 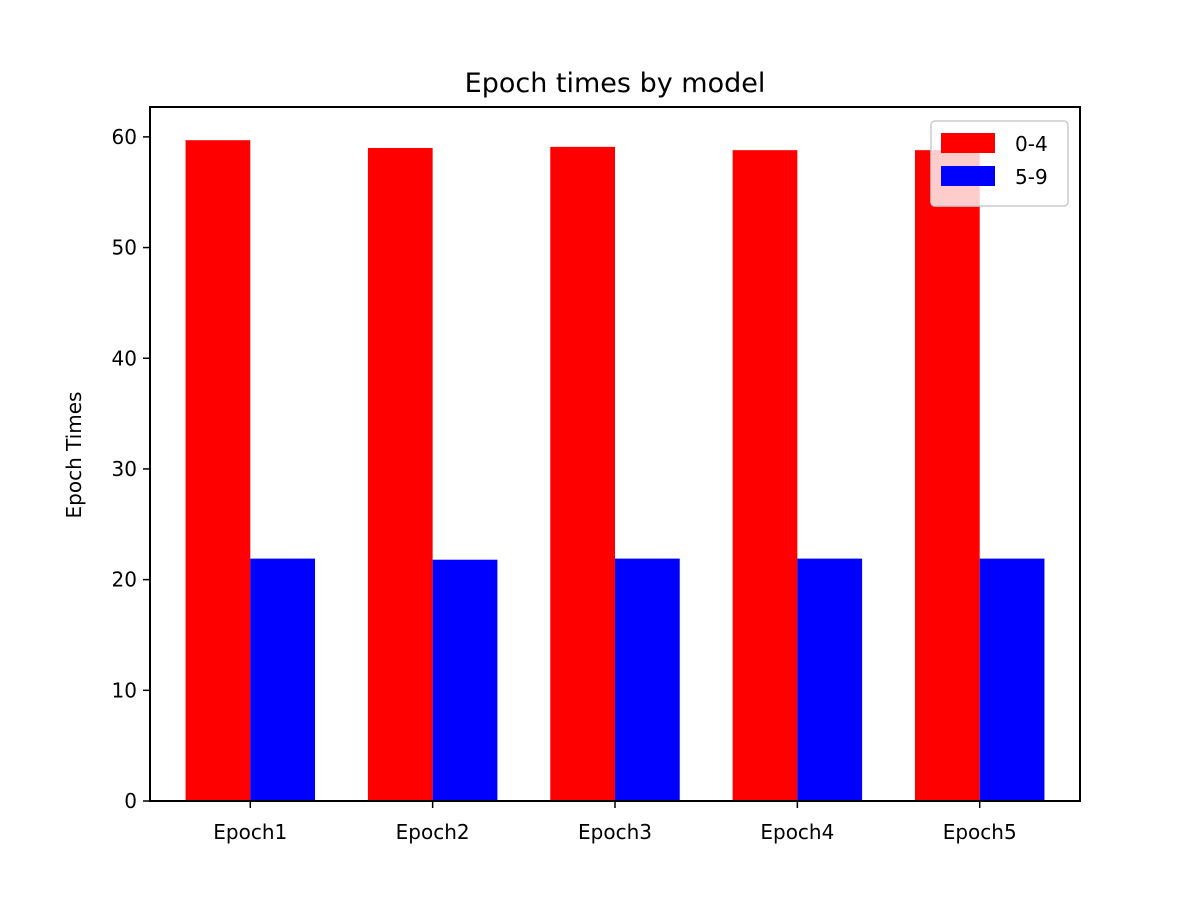 I want to click on y-tick-label: 0, so click(x=130, y=801).